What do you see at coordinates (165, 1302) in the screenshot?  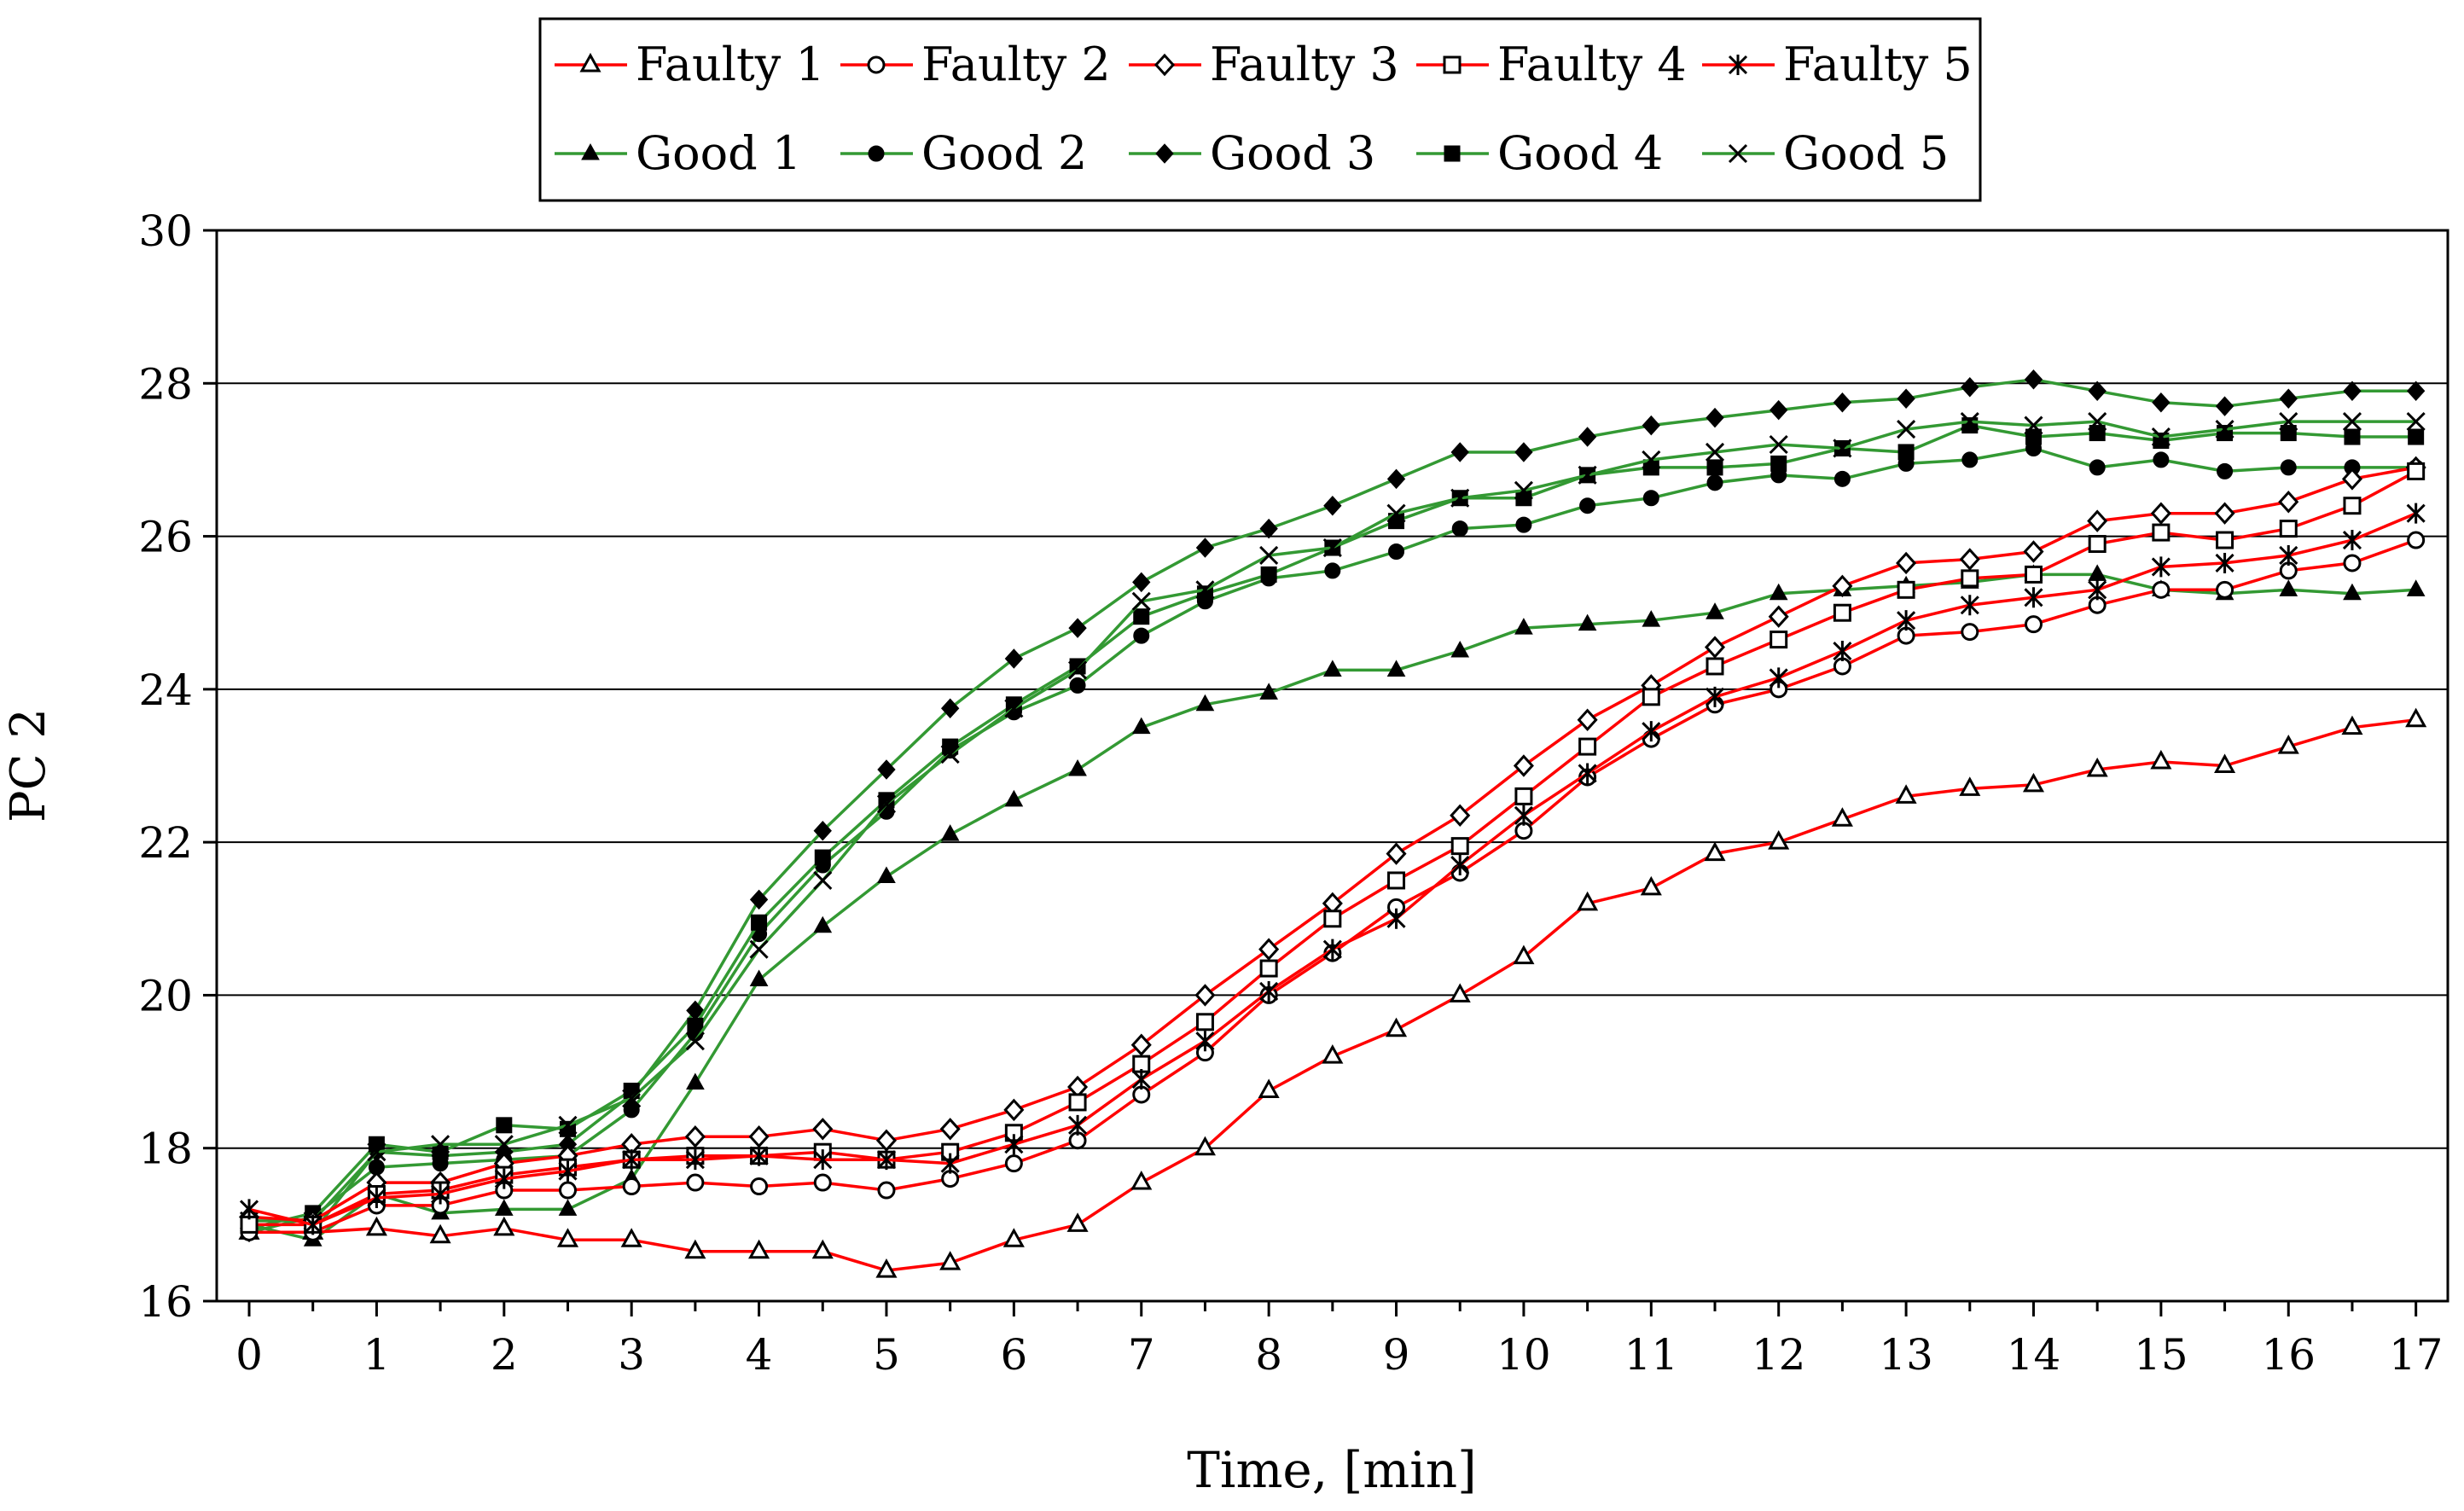 I see `y-tick-label: 16` at bounding box center [165, 1302].